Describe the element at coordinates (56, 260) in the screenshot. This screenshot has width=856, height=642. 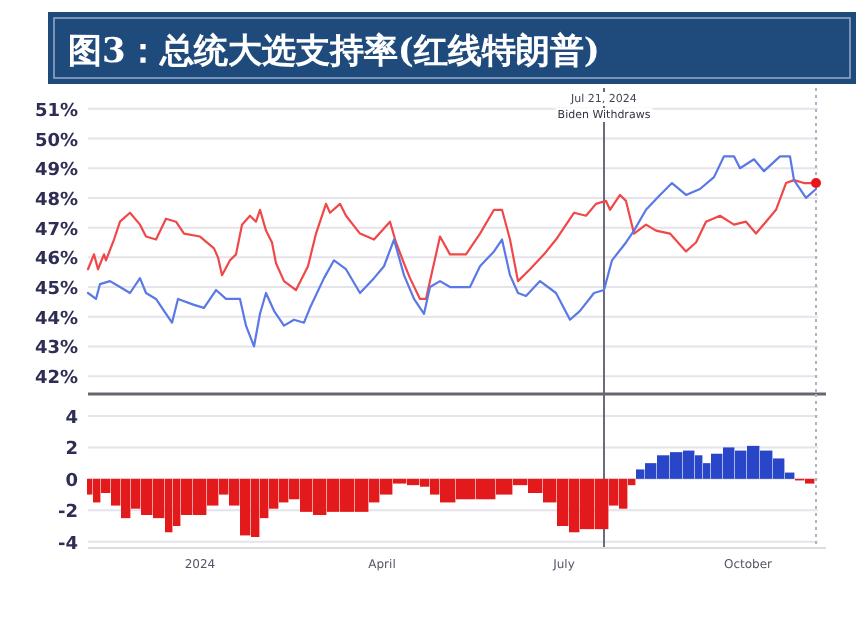
I see `y-tick-label: 46%` at that location.